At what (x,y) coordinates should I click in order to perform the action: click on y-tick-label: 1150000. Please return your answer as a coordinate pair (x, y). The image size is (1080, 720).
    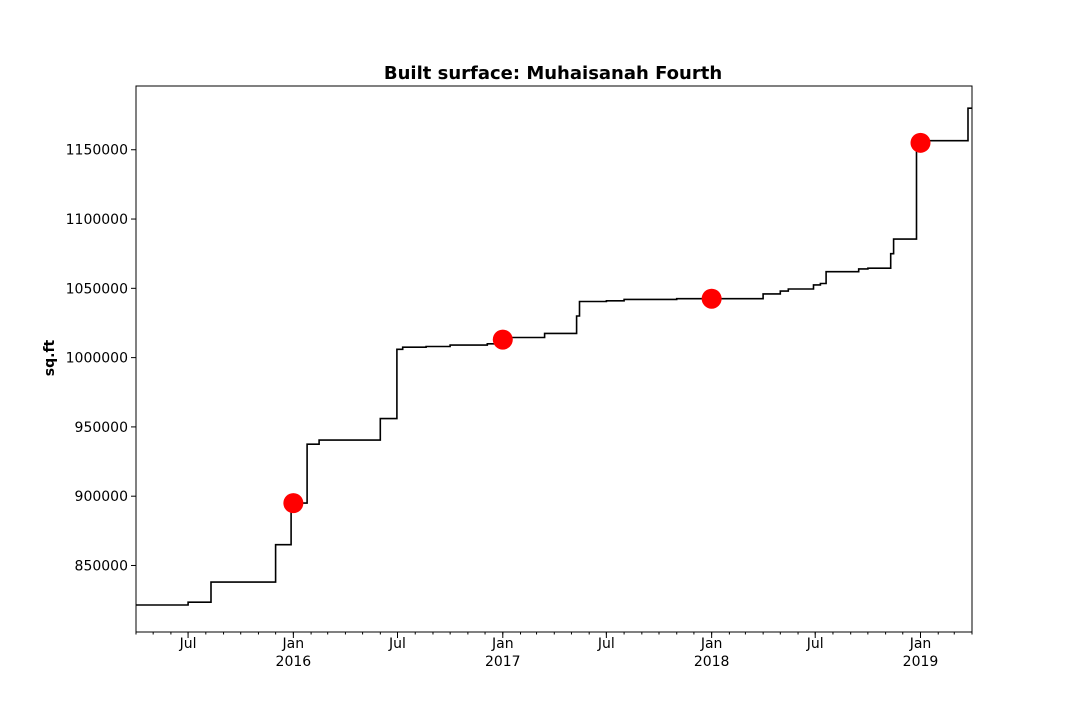
    Looking at the image, I should click on (97, 151).